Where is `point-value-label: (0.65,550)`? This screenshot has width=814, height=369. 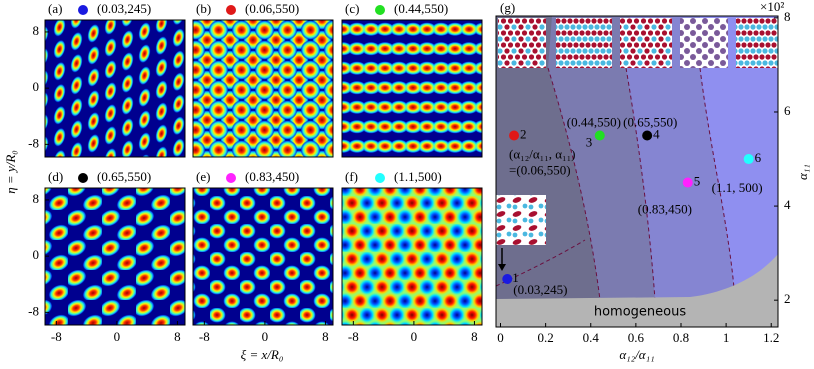
point-value-label: (0.65,550) is located at coordinates (650, 121).